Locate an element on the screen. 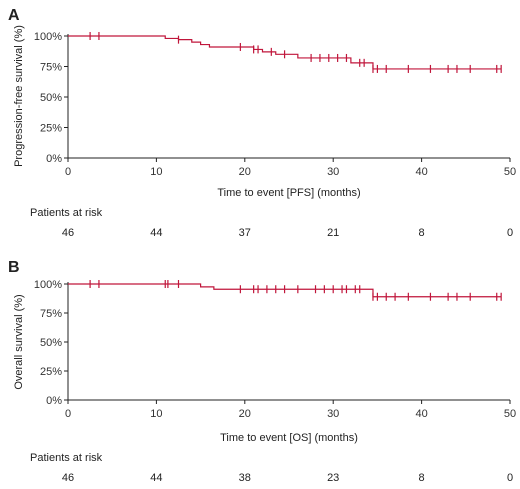  risk-count: 21 is located at coordinates (333, 233).